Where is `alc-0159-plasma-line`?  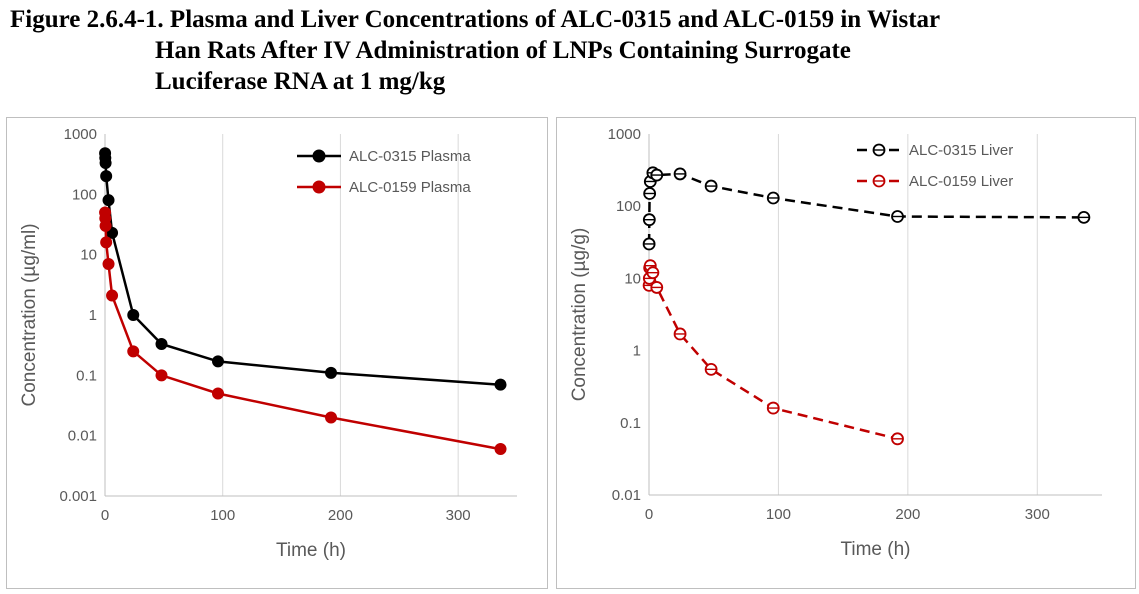
alc-0159-plasma-line is located at coordinates (302, 331).